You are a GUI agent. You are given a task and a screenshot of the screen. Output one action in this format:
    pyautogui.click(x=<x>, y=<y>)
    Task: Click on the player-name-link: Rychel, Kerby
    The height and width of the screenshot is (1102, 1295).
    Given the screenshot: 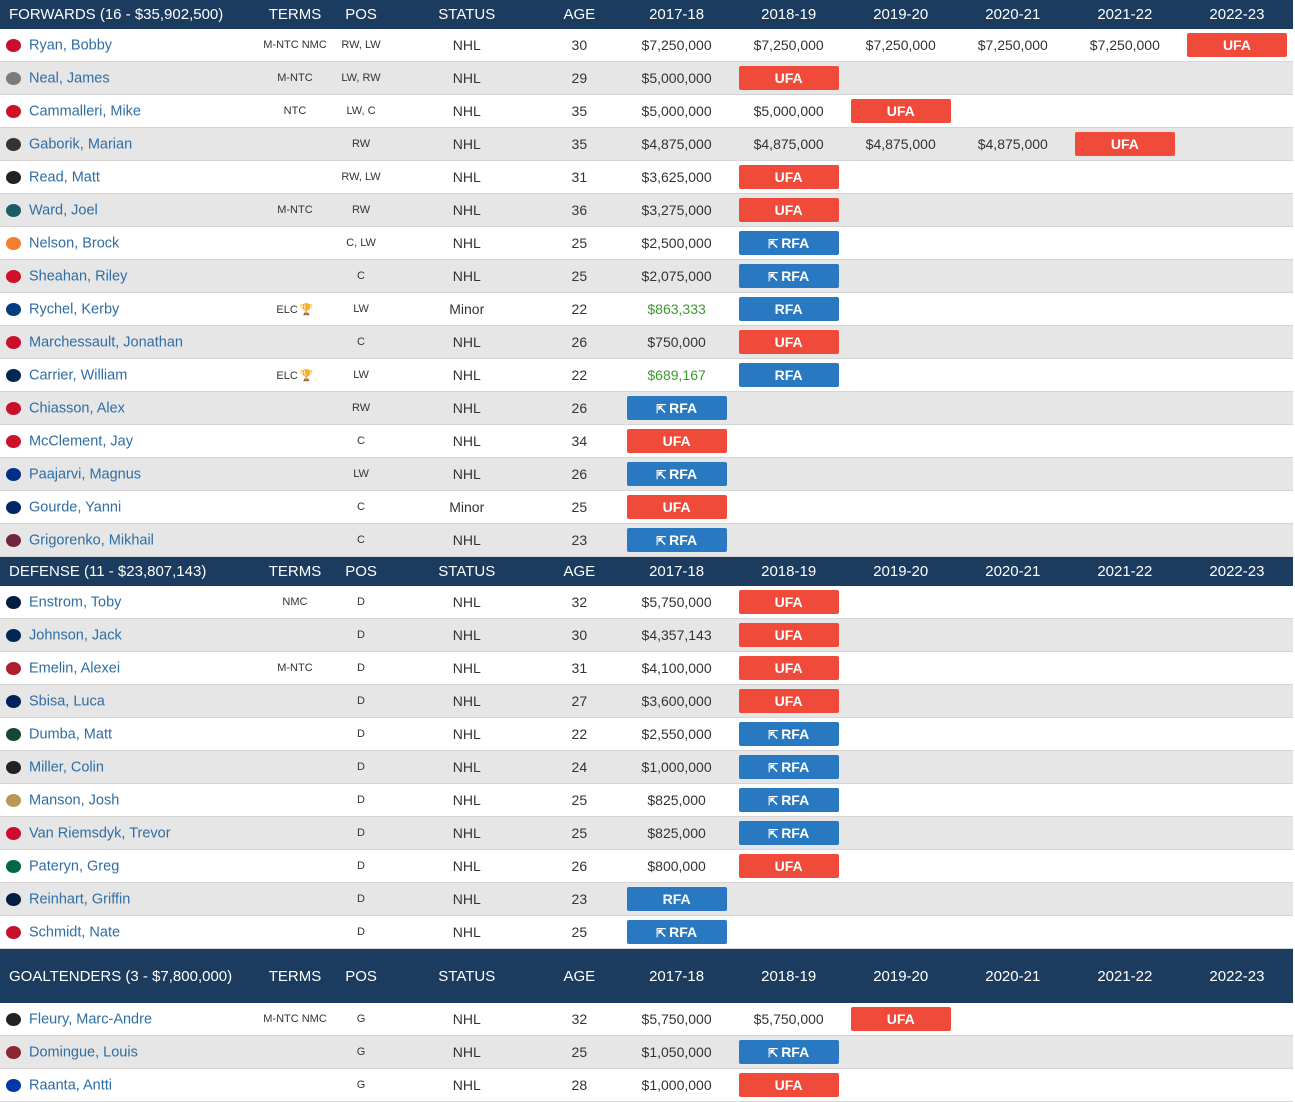 What is the action you would take?
    pyautogui.click(x=74, y=309)
    